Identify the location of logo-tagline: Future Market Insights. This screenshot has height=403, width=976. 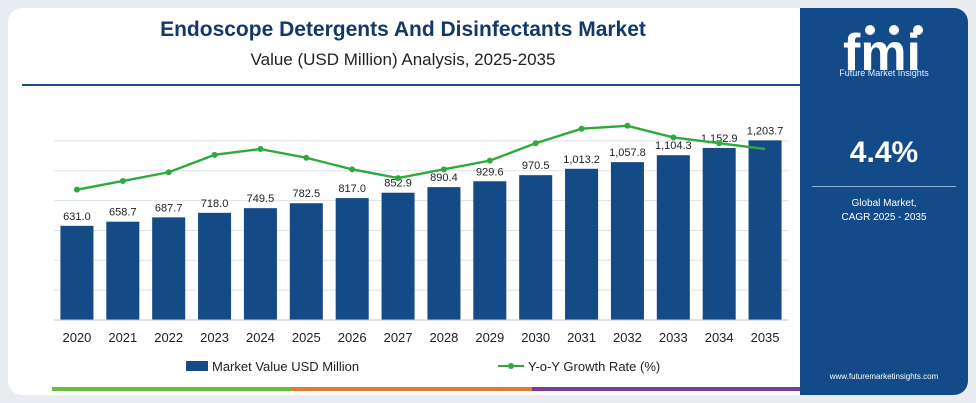
(884, 73).